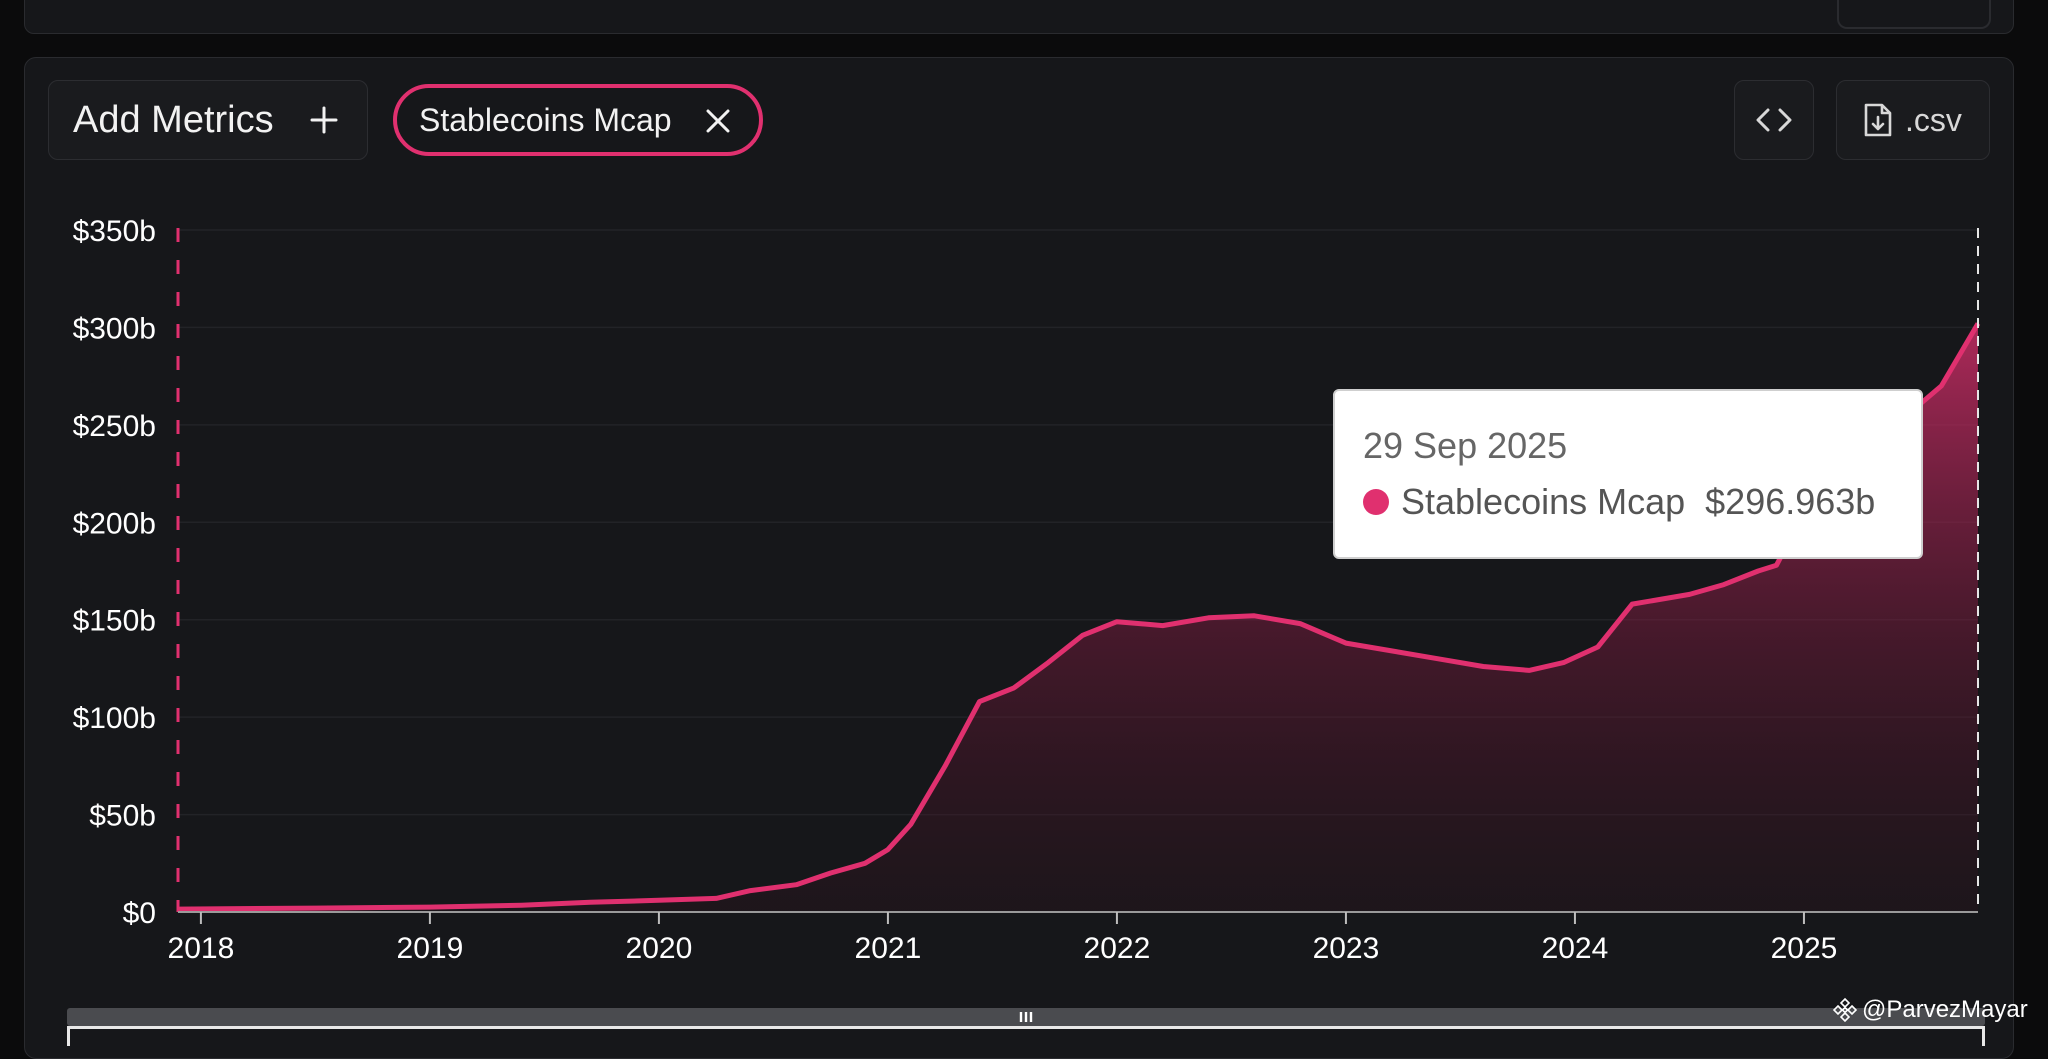 The height and width of the screenshot is (1059, 2048). I want to click on tooltip-date: 29 Sep 2025, so click(1465, 445).